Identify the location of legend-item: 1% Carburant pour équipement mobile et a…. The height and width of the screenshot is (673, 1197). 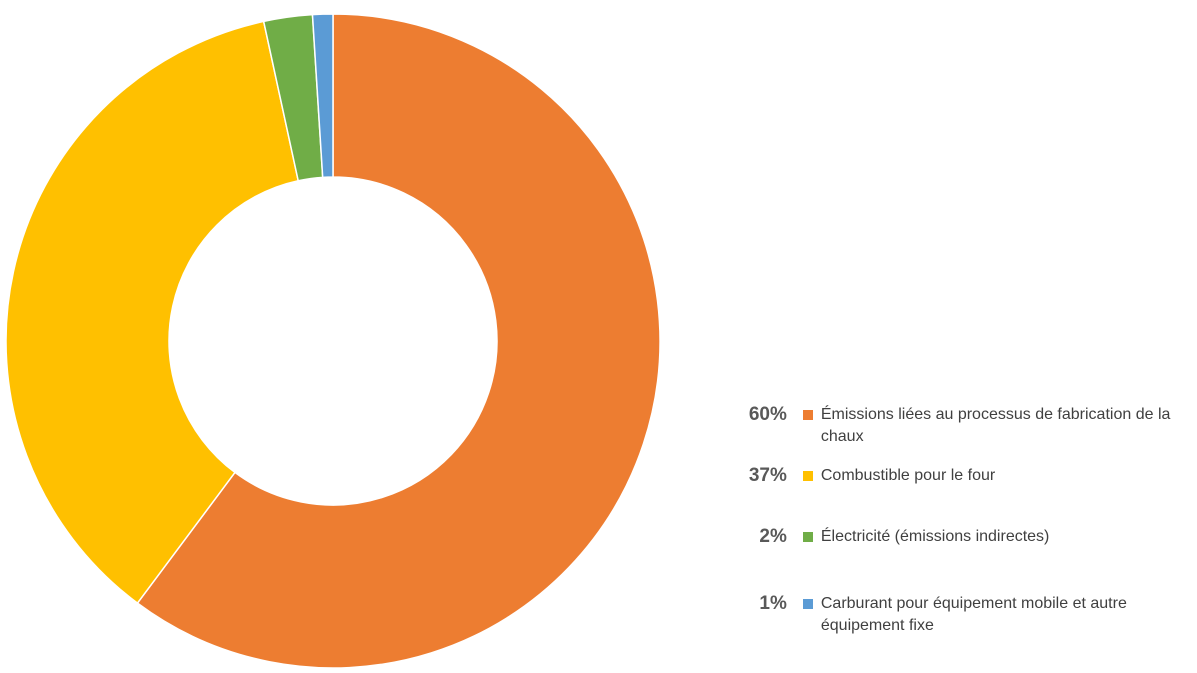
(965, 615).